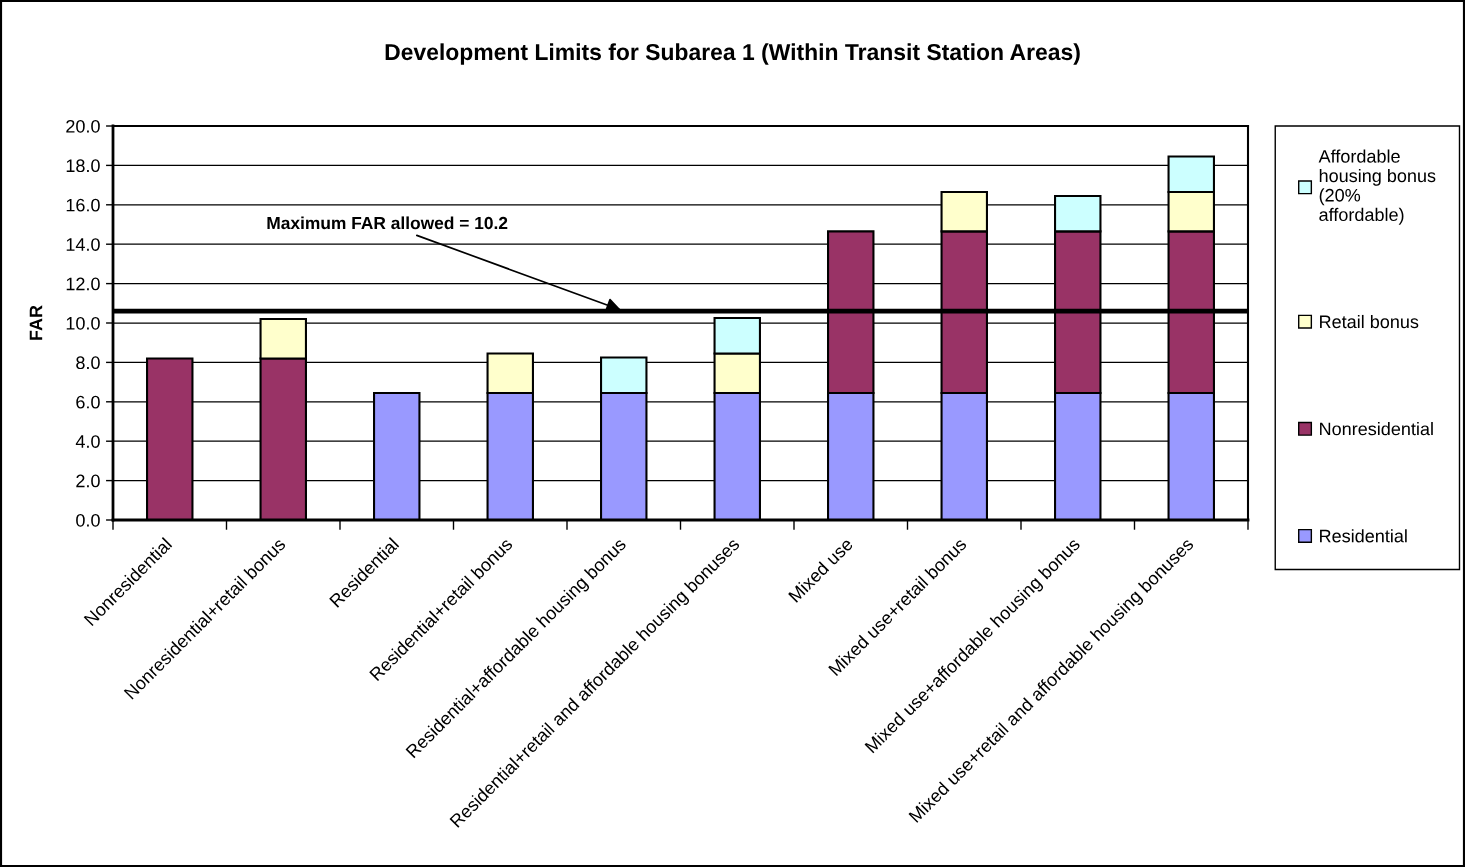 This screenshot has width=1465, height=867. What do you see at coordinates (387, 223) in the screenshot?
I see `annotation: Maximum FAR allowed = 10.2` at bounding box center [387, 223].